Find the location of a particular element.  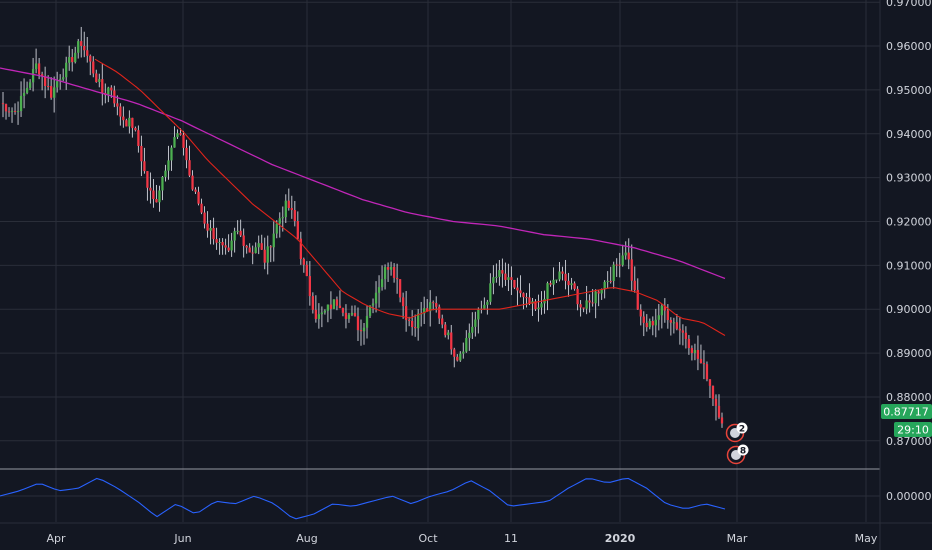

price-tick-label: 0.92000 is located at coordinates (909, 221).